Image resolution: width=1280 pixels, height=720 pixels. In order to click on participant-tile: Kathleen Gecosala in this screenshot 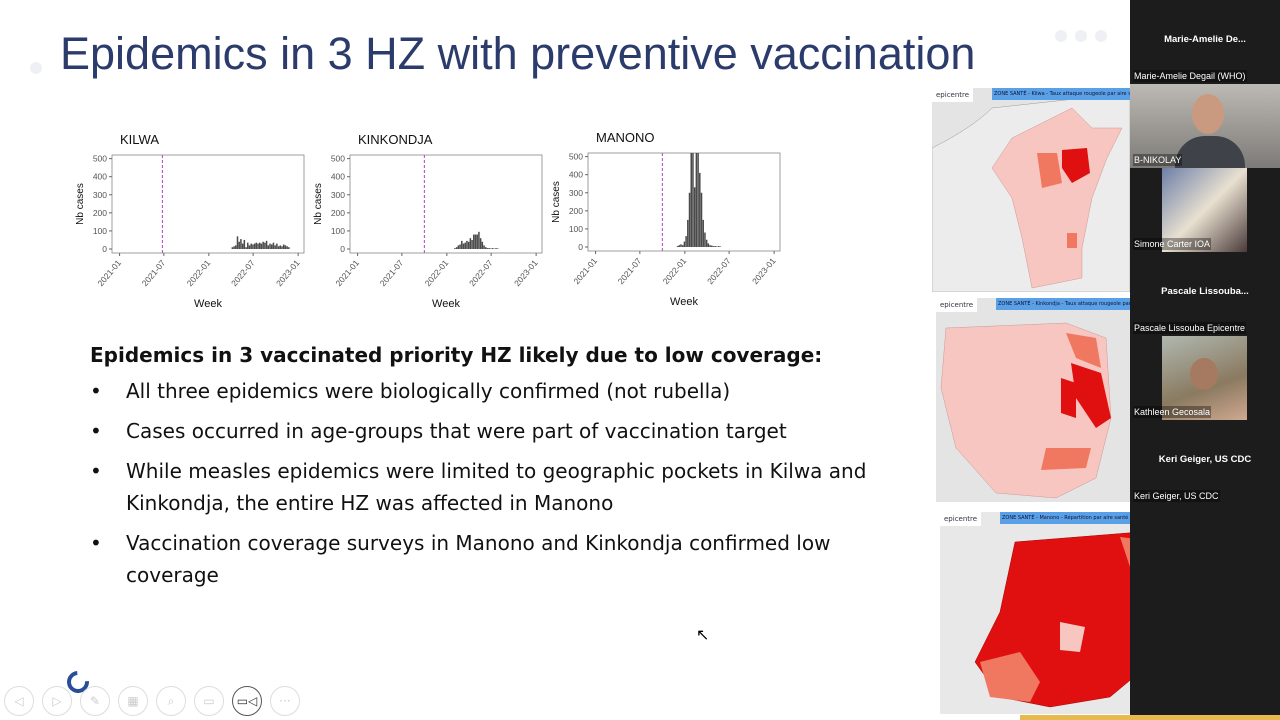, I will do `click(1205, 378)`.